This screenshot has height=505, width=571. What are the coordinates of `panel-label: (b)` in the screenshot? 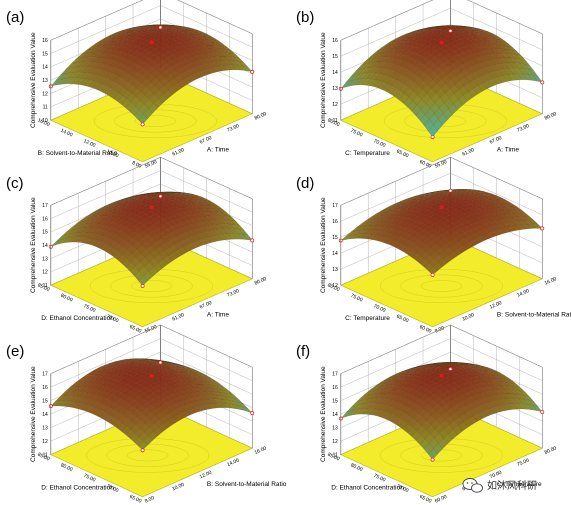 It's located at (305, 17).